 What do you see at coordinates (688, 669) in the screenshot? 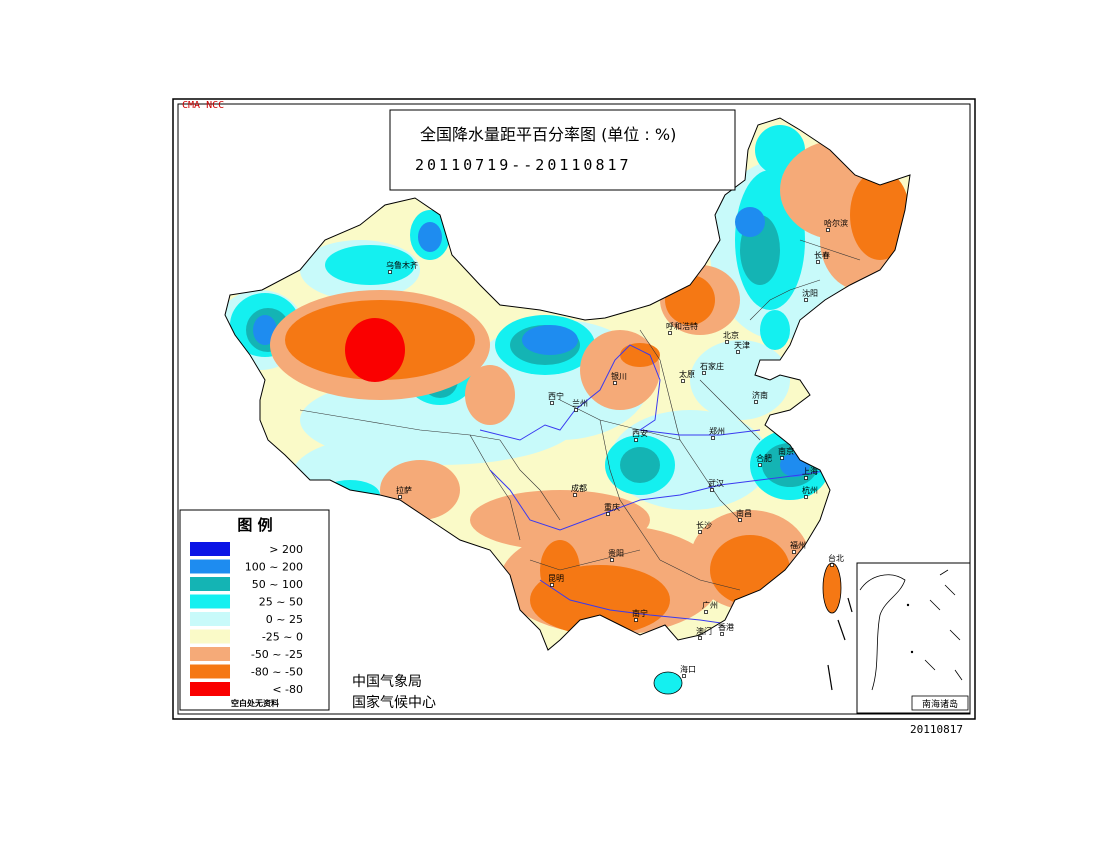
I see `city-label: 海口` at bounding box center [688, 669].